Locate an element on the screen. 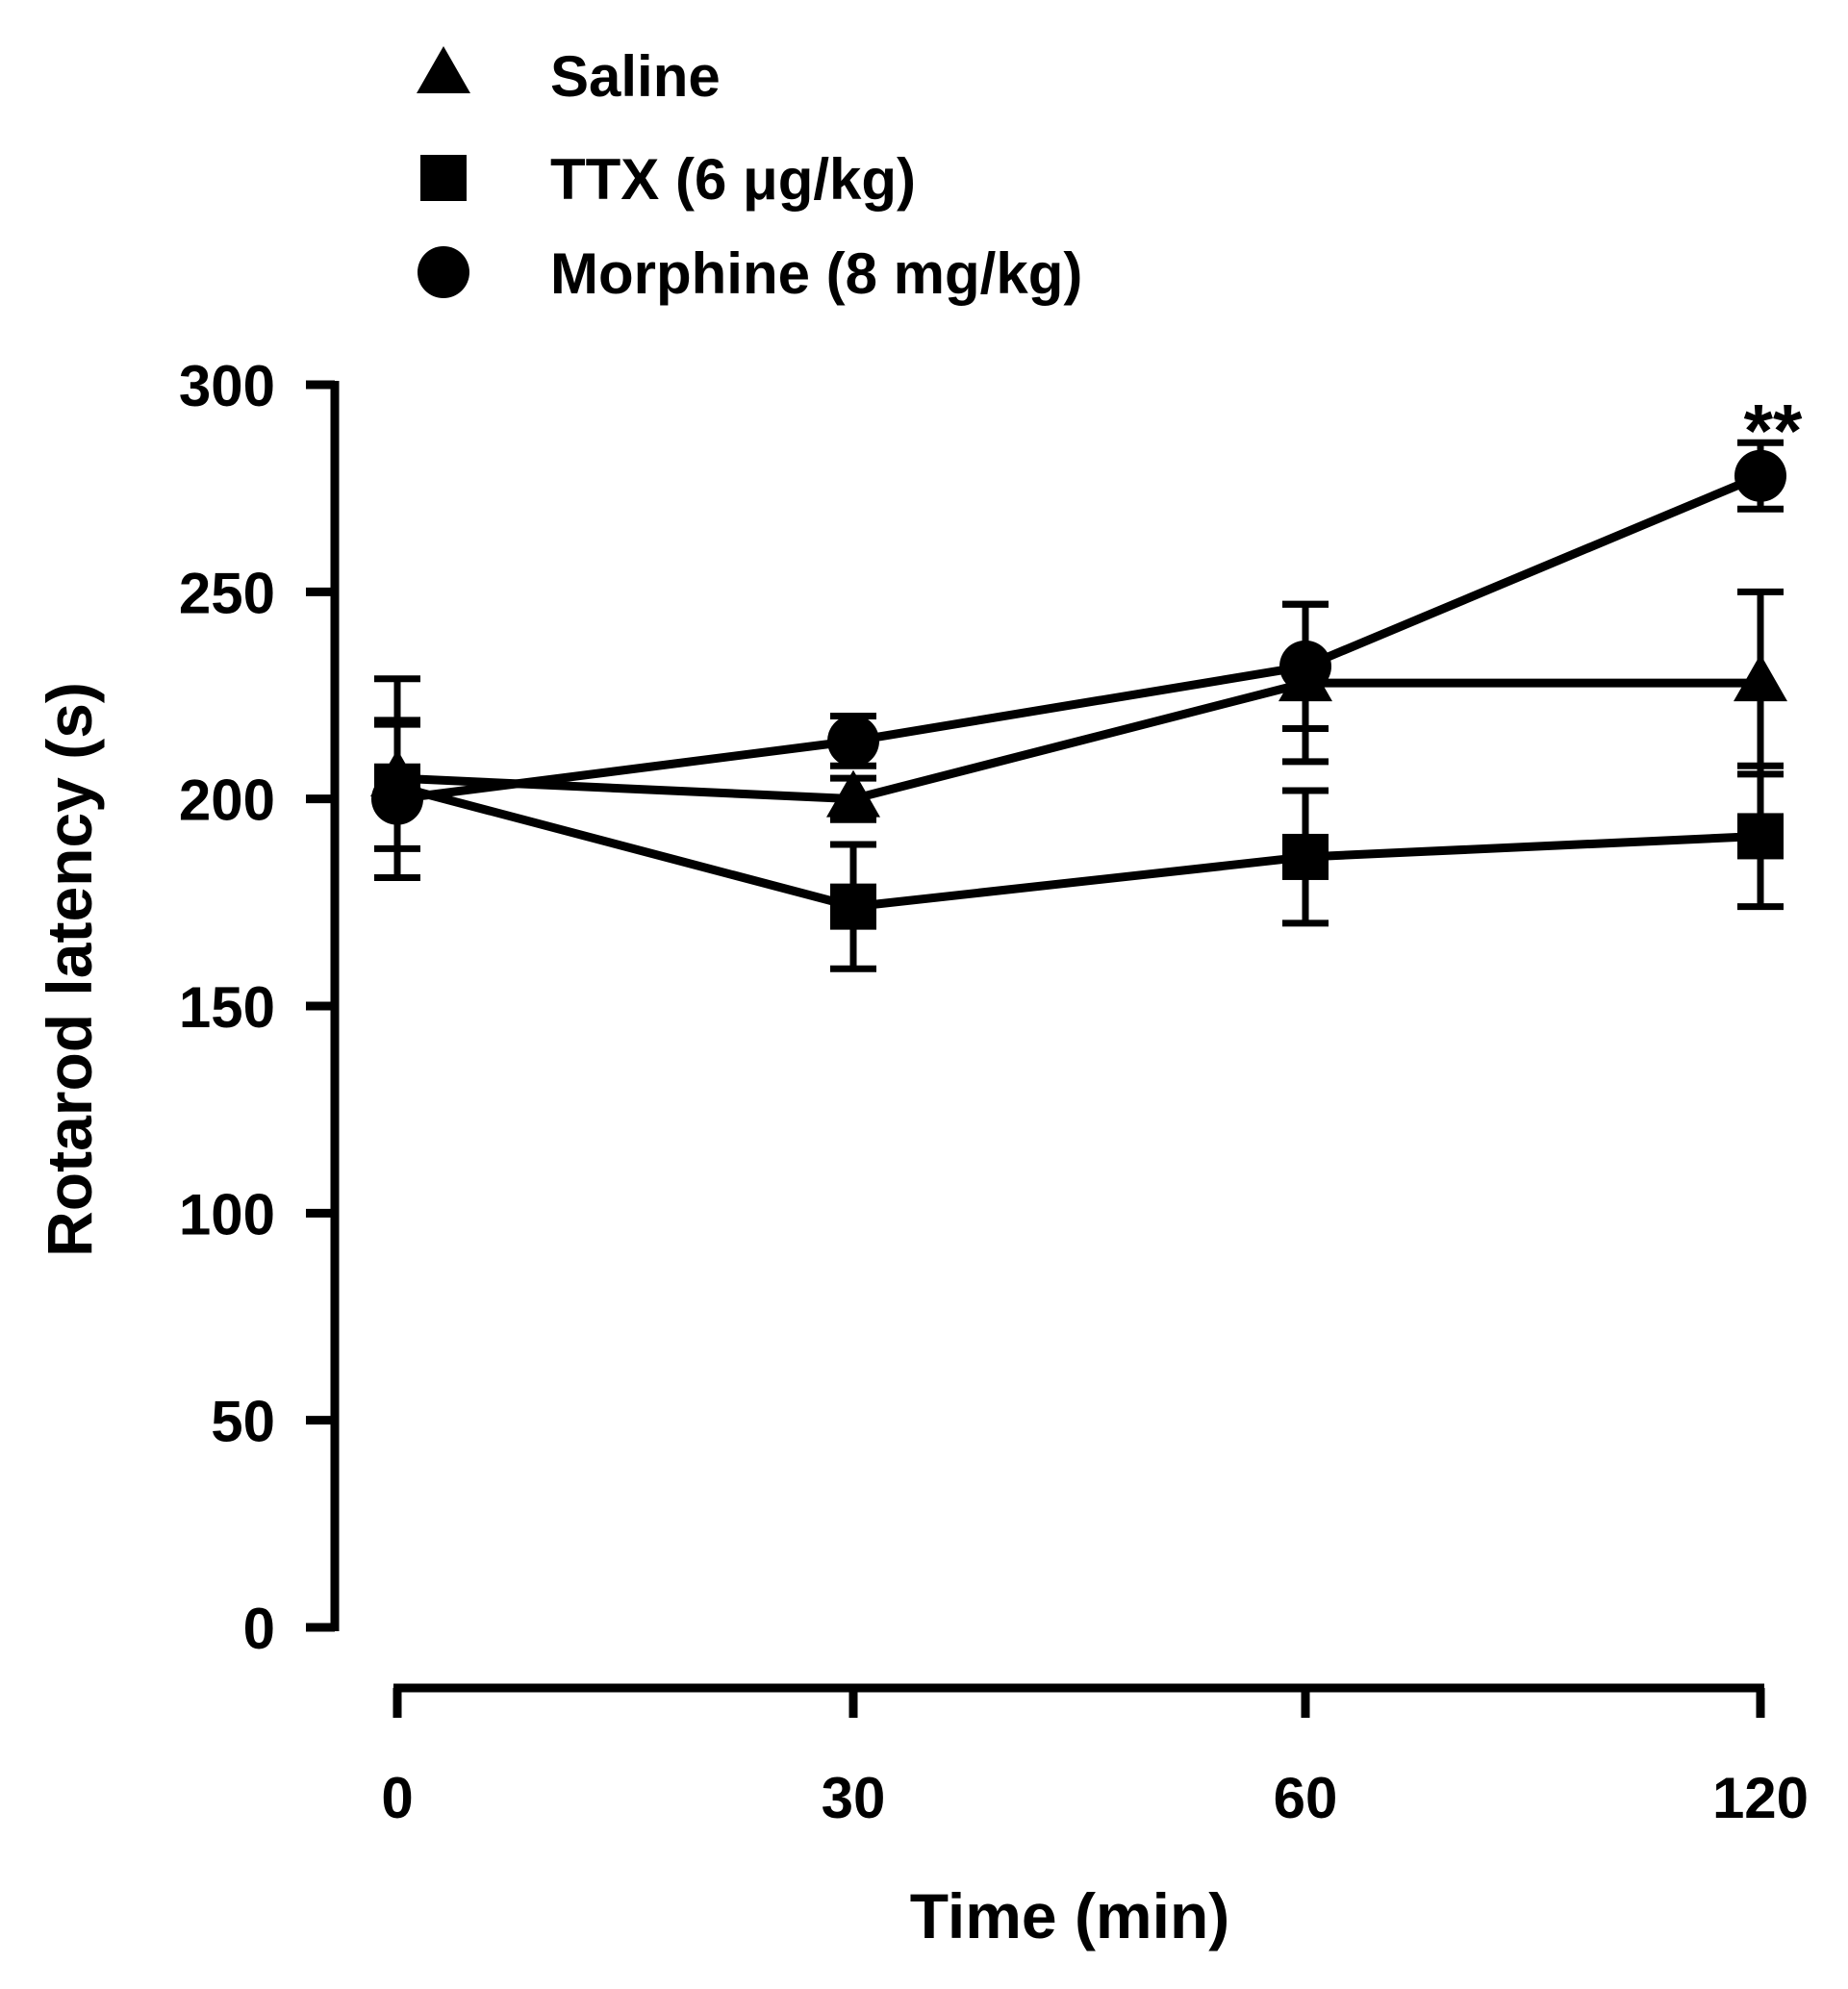  legend-label: TTX (6 μg/kg) is located at coordinates (733, 179).